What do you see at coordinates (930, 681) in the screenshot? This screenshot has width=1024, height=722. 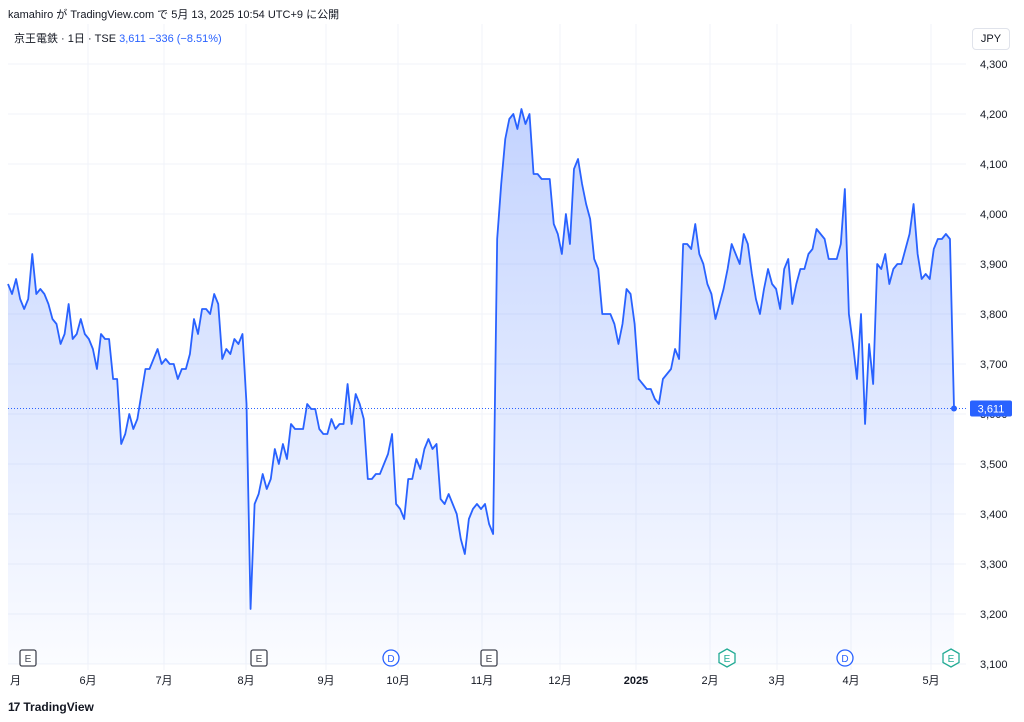 I see `x-tick-label: 5月` at bounding box center [930, 681].